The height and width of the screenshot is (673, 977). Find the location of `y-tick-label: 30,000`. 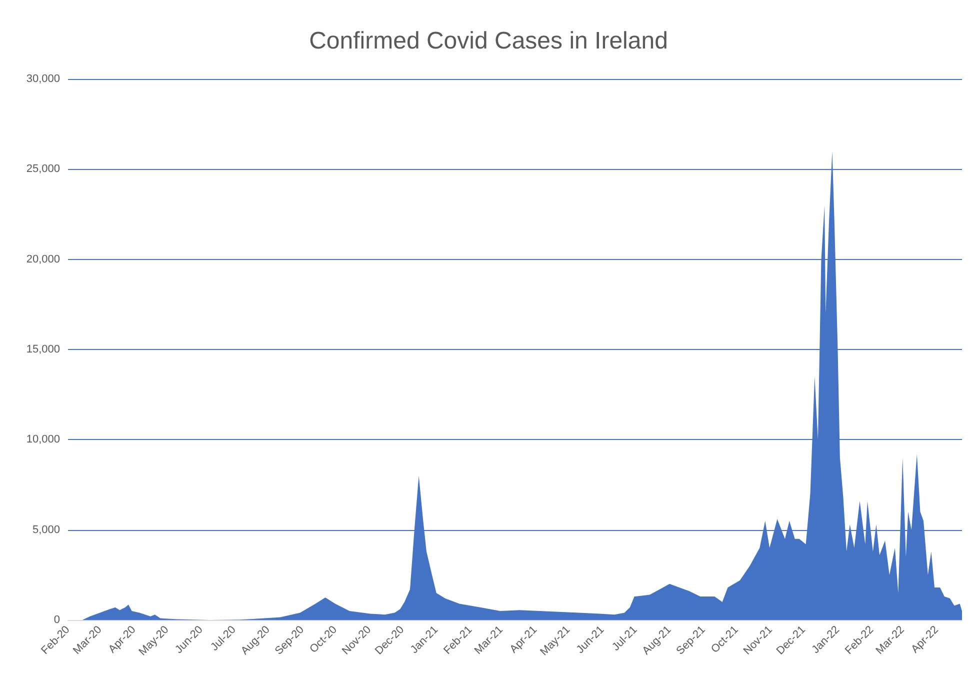

y-tick-label: 30,000 is located at coordinates (43, 79).